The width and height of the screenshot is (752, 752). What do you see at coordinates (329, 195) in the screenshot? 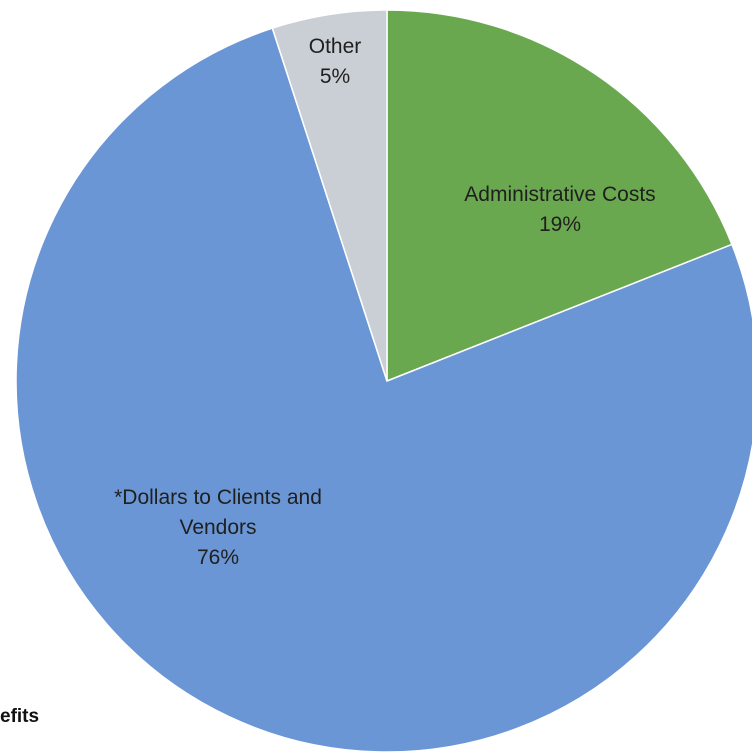
I see `pie-slice-other` at bounding box center [329, 195].